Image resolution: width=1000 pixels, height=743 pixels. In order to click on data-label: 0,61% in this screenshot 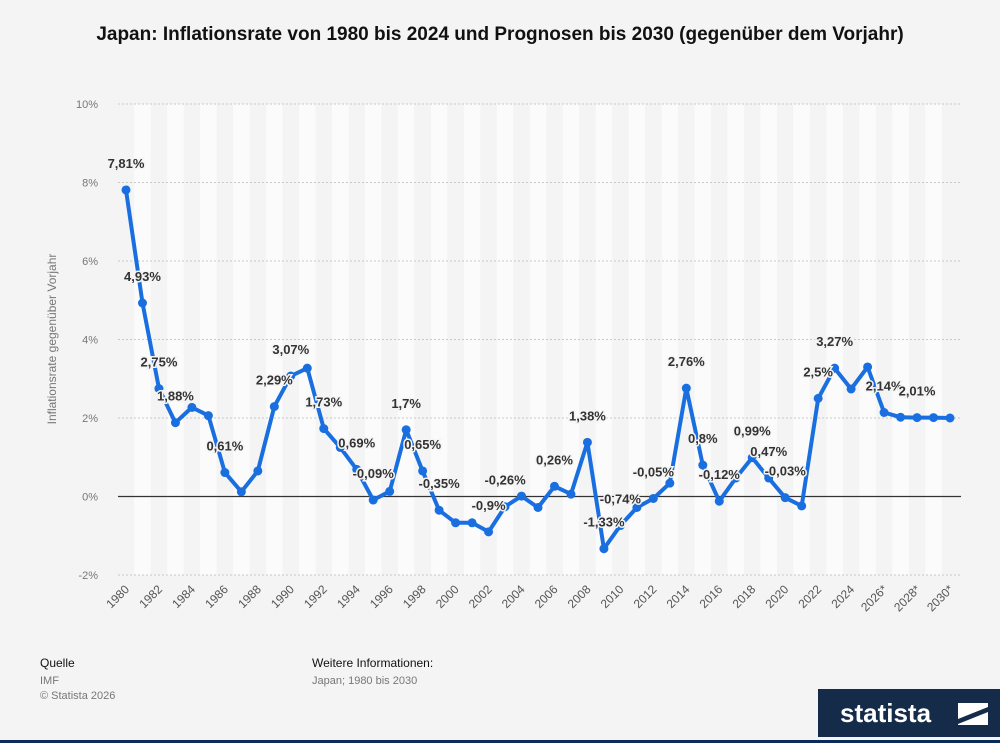, I will do `click(224, 446)`.